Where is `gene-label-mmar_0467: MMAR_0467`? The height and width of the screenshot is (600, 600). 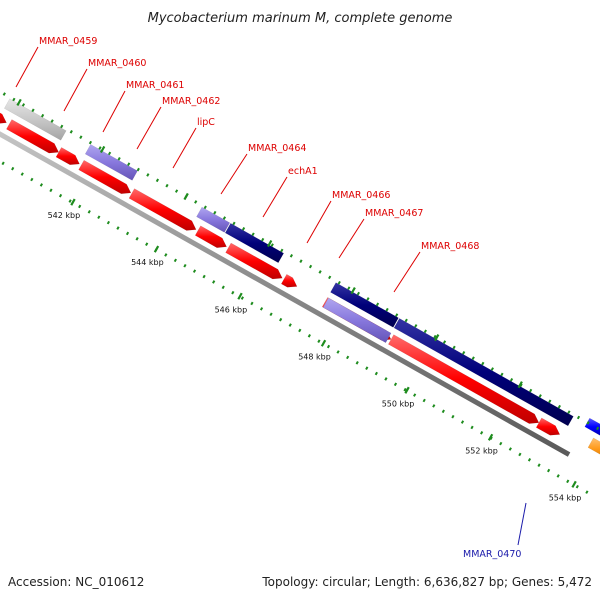 gene-label-mmar_0467: MMAR_0467 is located at coordinates (394, 213).